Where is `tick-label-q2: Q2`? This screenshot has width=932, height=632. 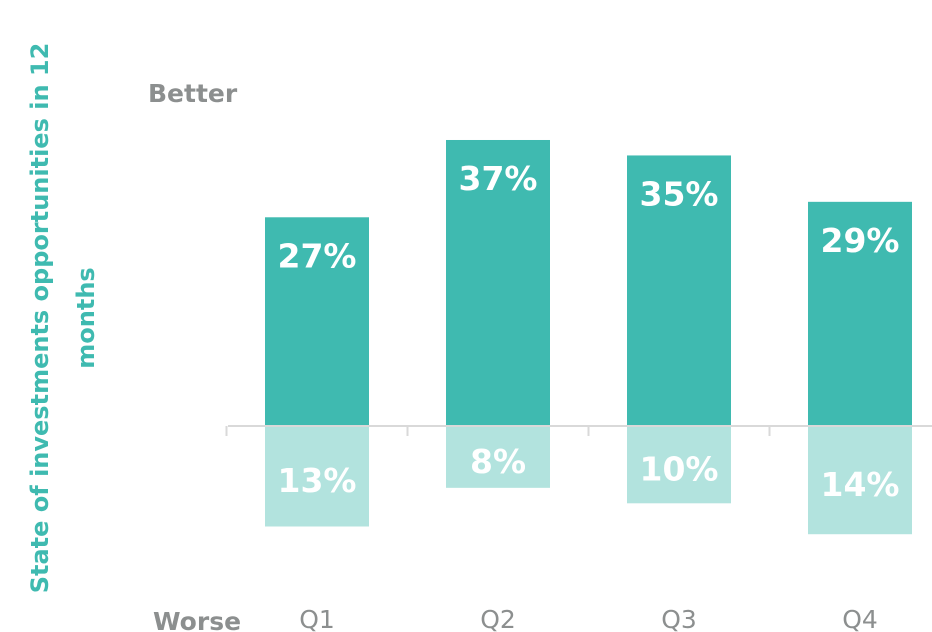
tick-label-q2: Q2 is located at coordinates (498, 618).